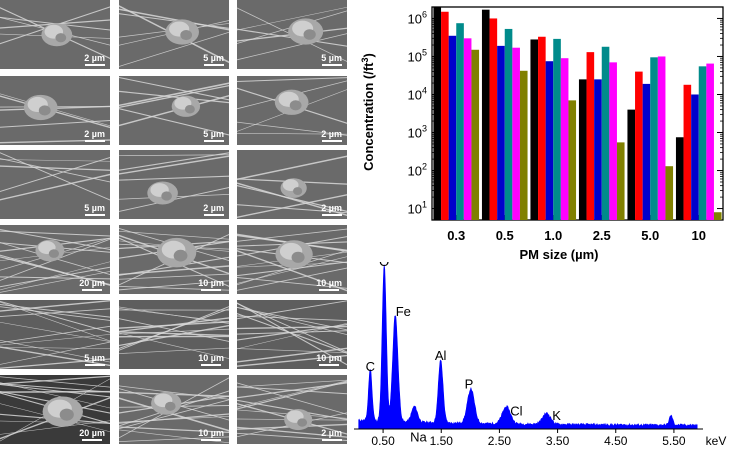 This screenshot has height=450, width=729. What do you see at coordinates (424, 129) in the screenshot?
I see `y-tick-exponent: 3` at bounding box center [424, 129].